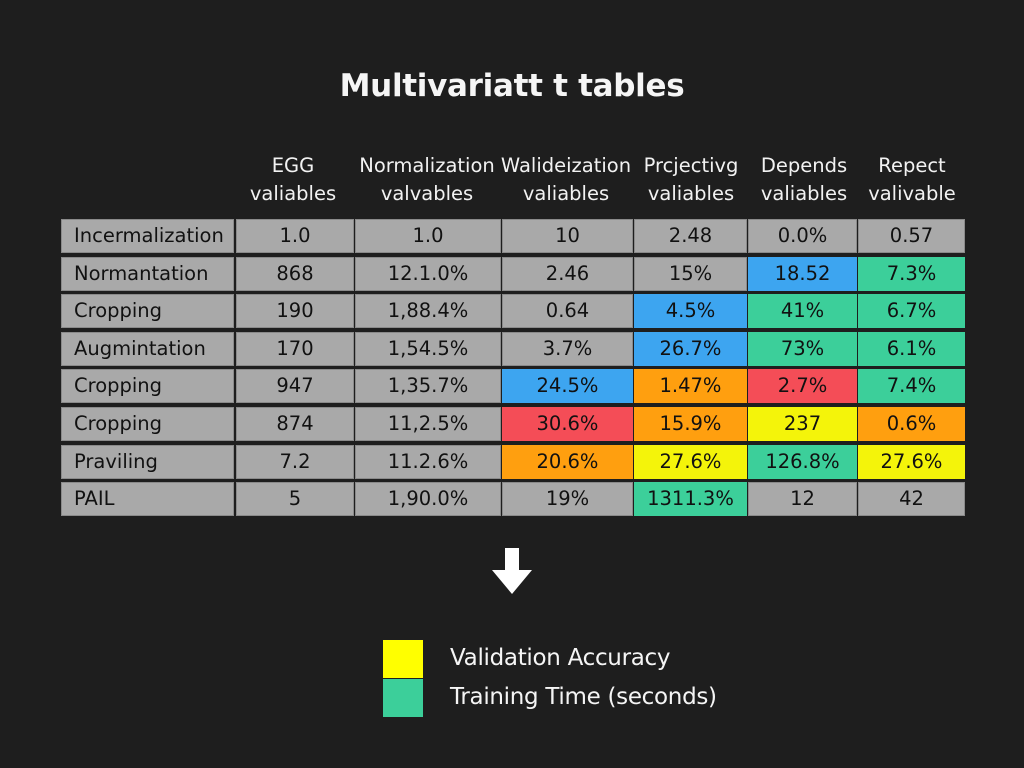 The width and height of the screenshot is (1024, 768). What do you see at coordinates (428, 274) in the screenshot?
I see `table-cell: 12.1.0%` at bounding box center [428, 274].